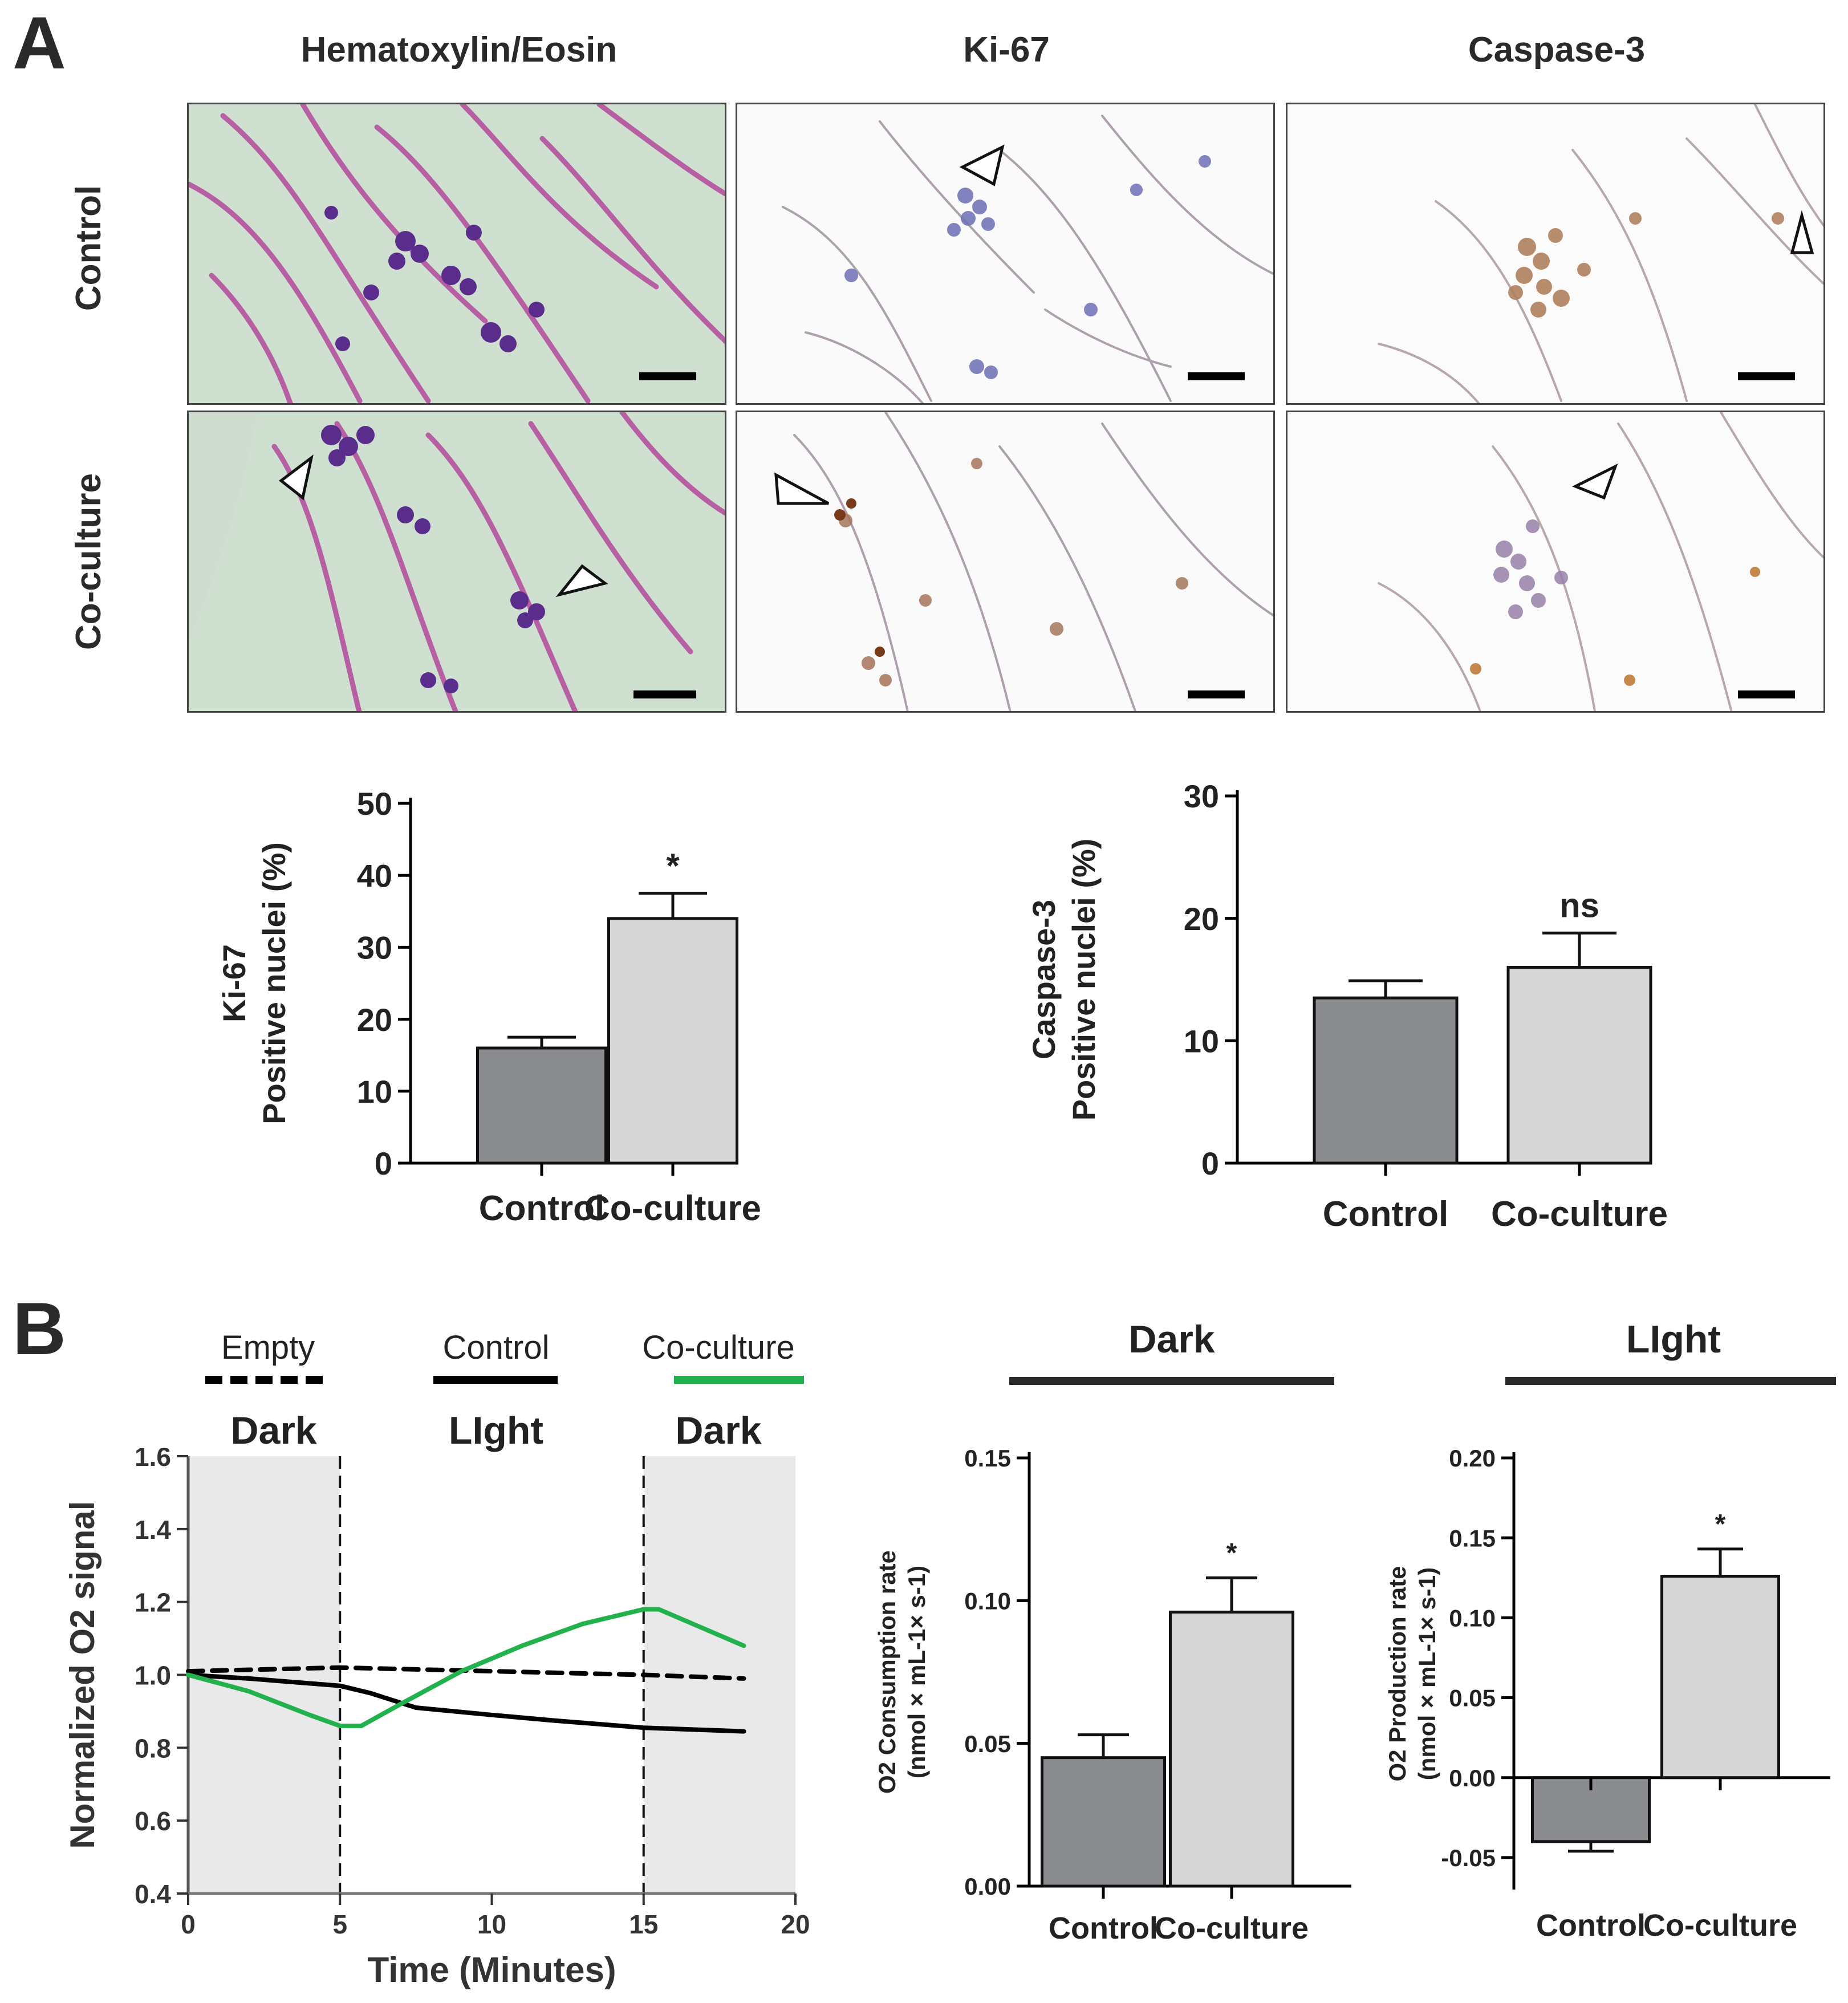  I want to click on phase-label-dark-2: Dark, so click(719, 1430).